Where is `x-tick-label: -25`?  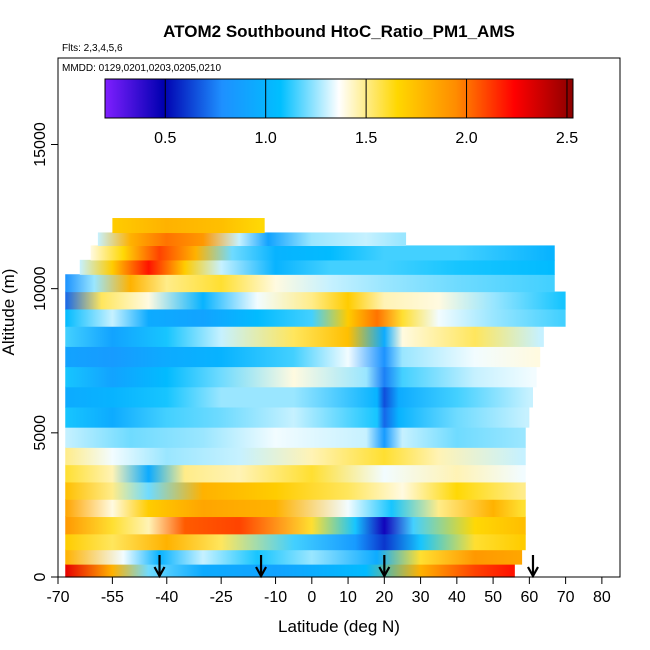 x-tick-label: -25 is located at coordinates (221, 597).